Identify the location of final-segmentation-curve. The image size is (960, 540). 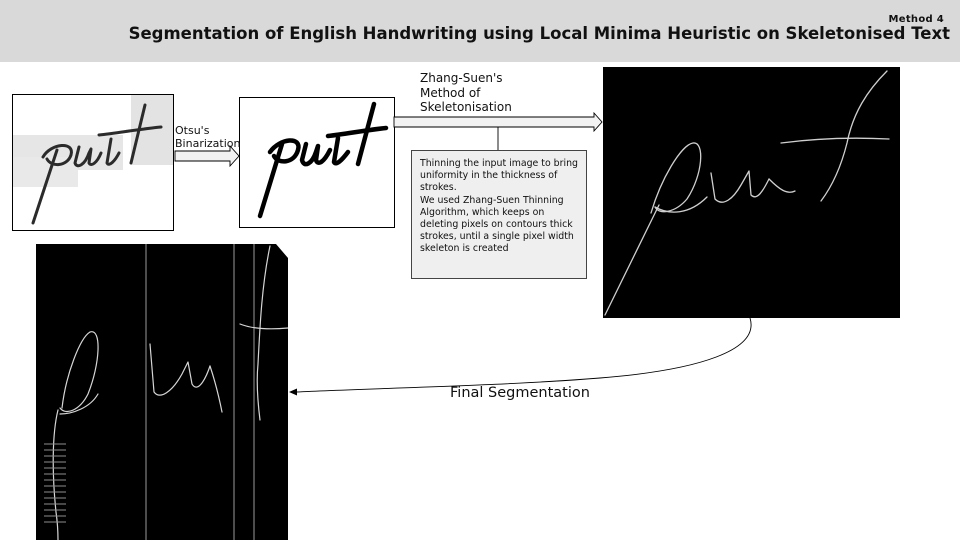
(523, 355).